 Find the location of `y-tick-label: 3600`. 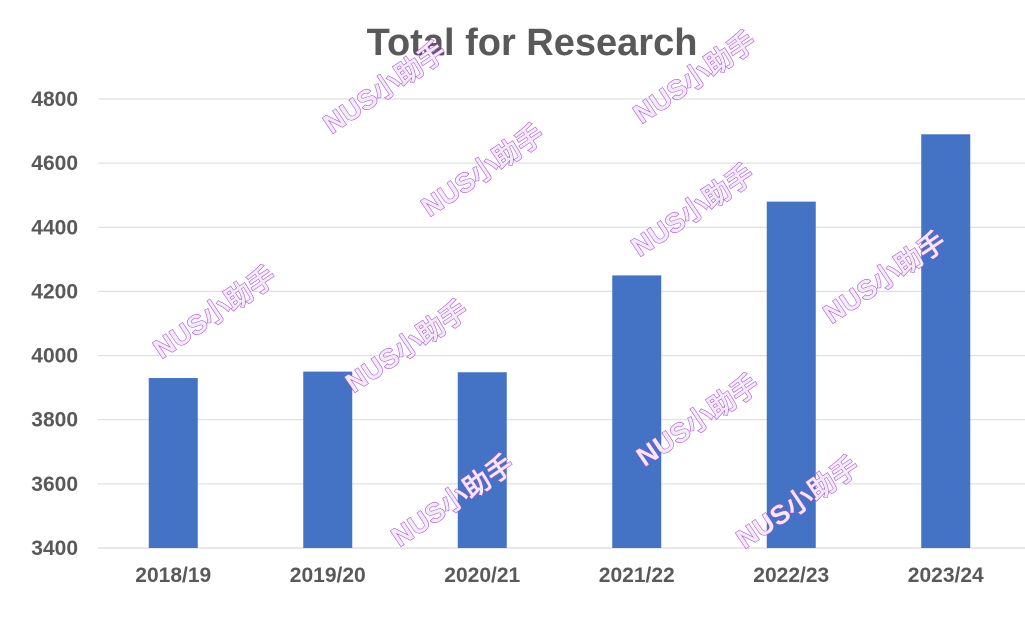

y-tick-label: 3600 is located at coordinates (54, 484).